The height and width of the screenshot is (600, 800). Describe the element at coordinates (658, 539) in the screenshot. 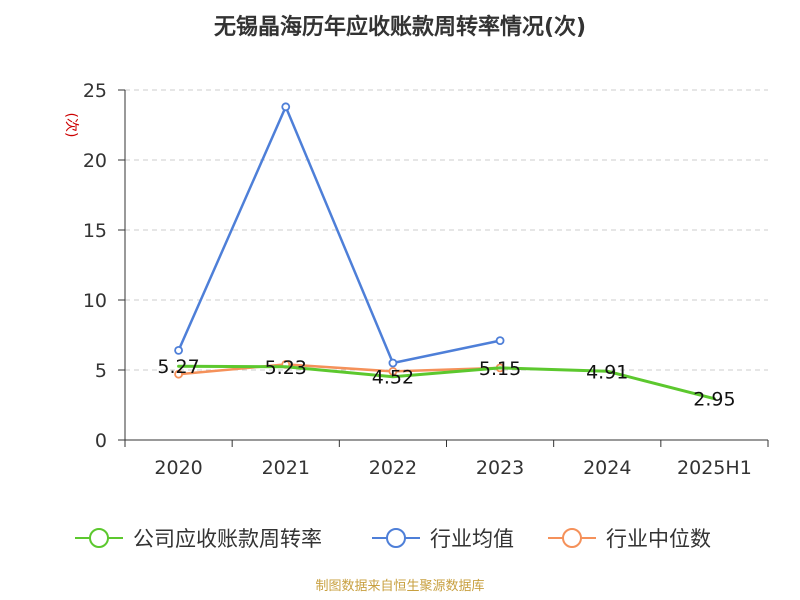

I see `legend-label: 行业中位数` at that location.